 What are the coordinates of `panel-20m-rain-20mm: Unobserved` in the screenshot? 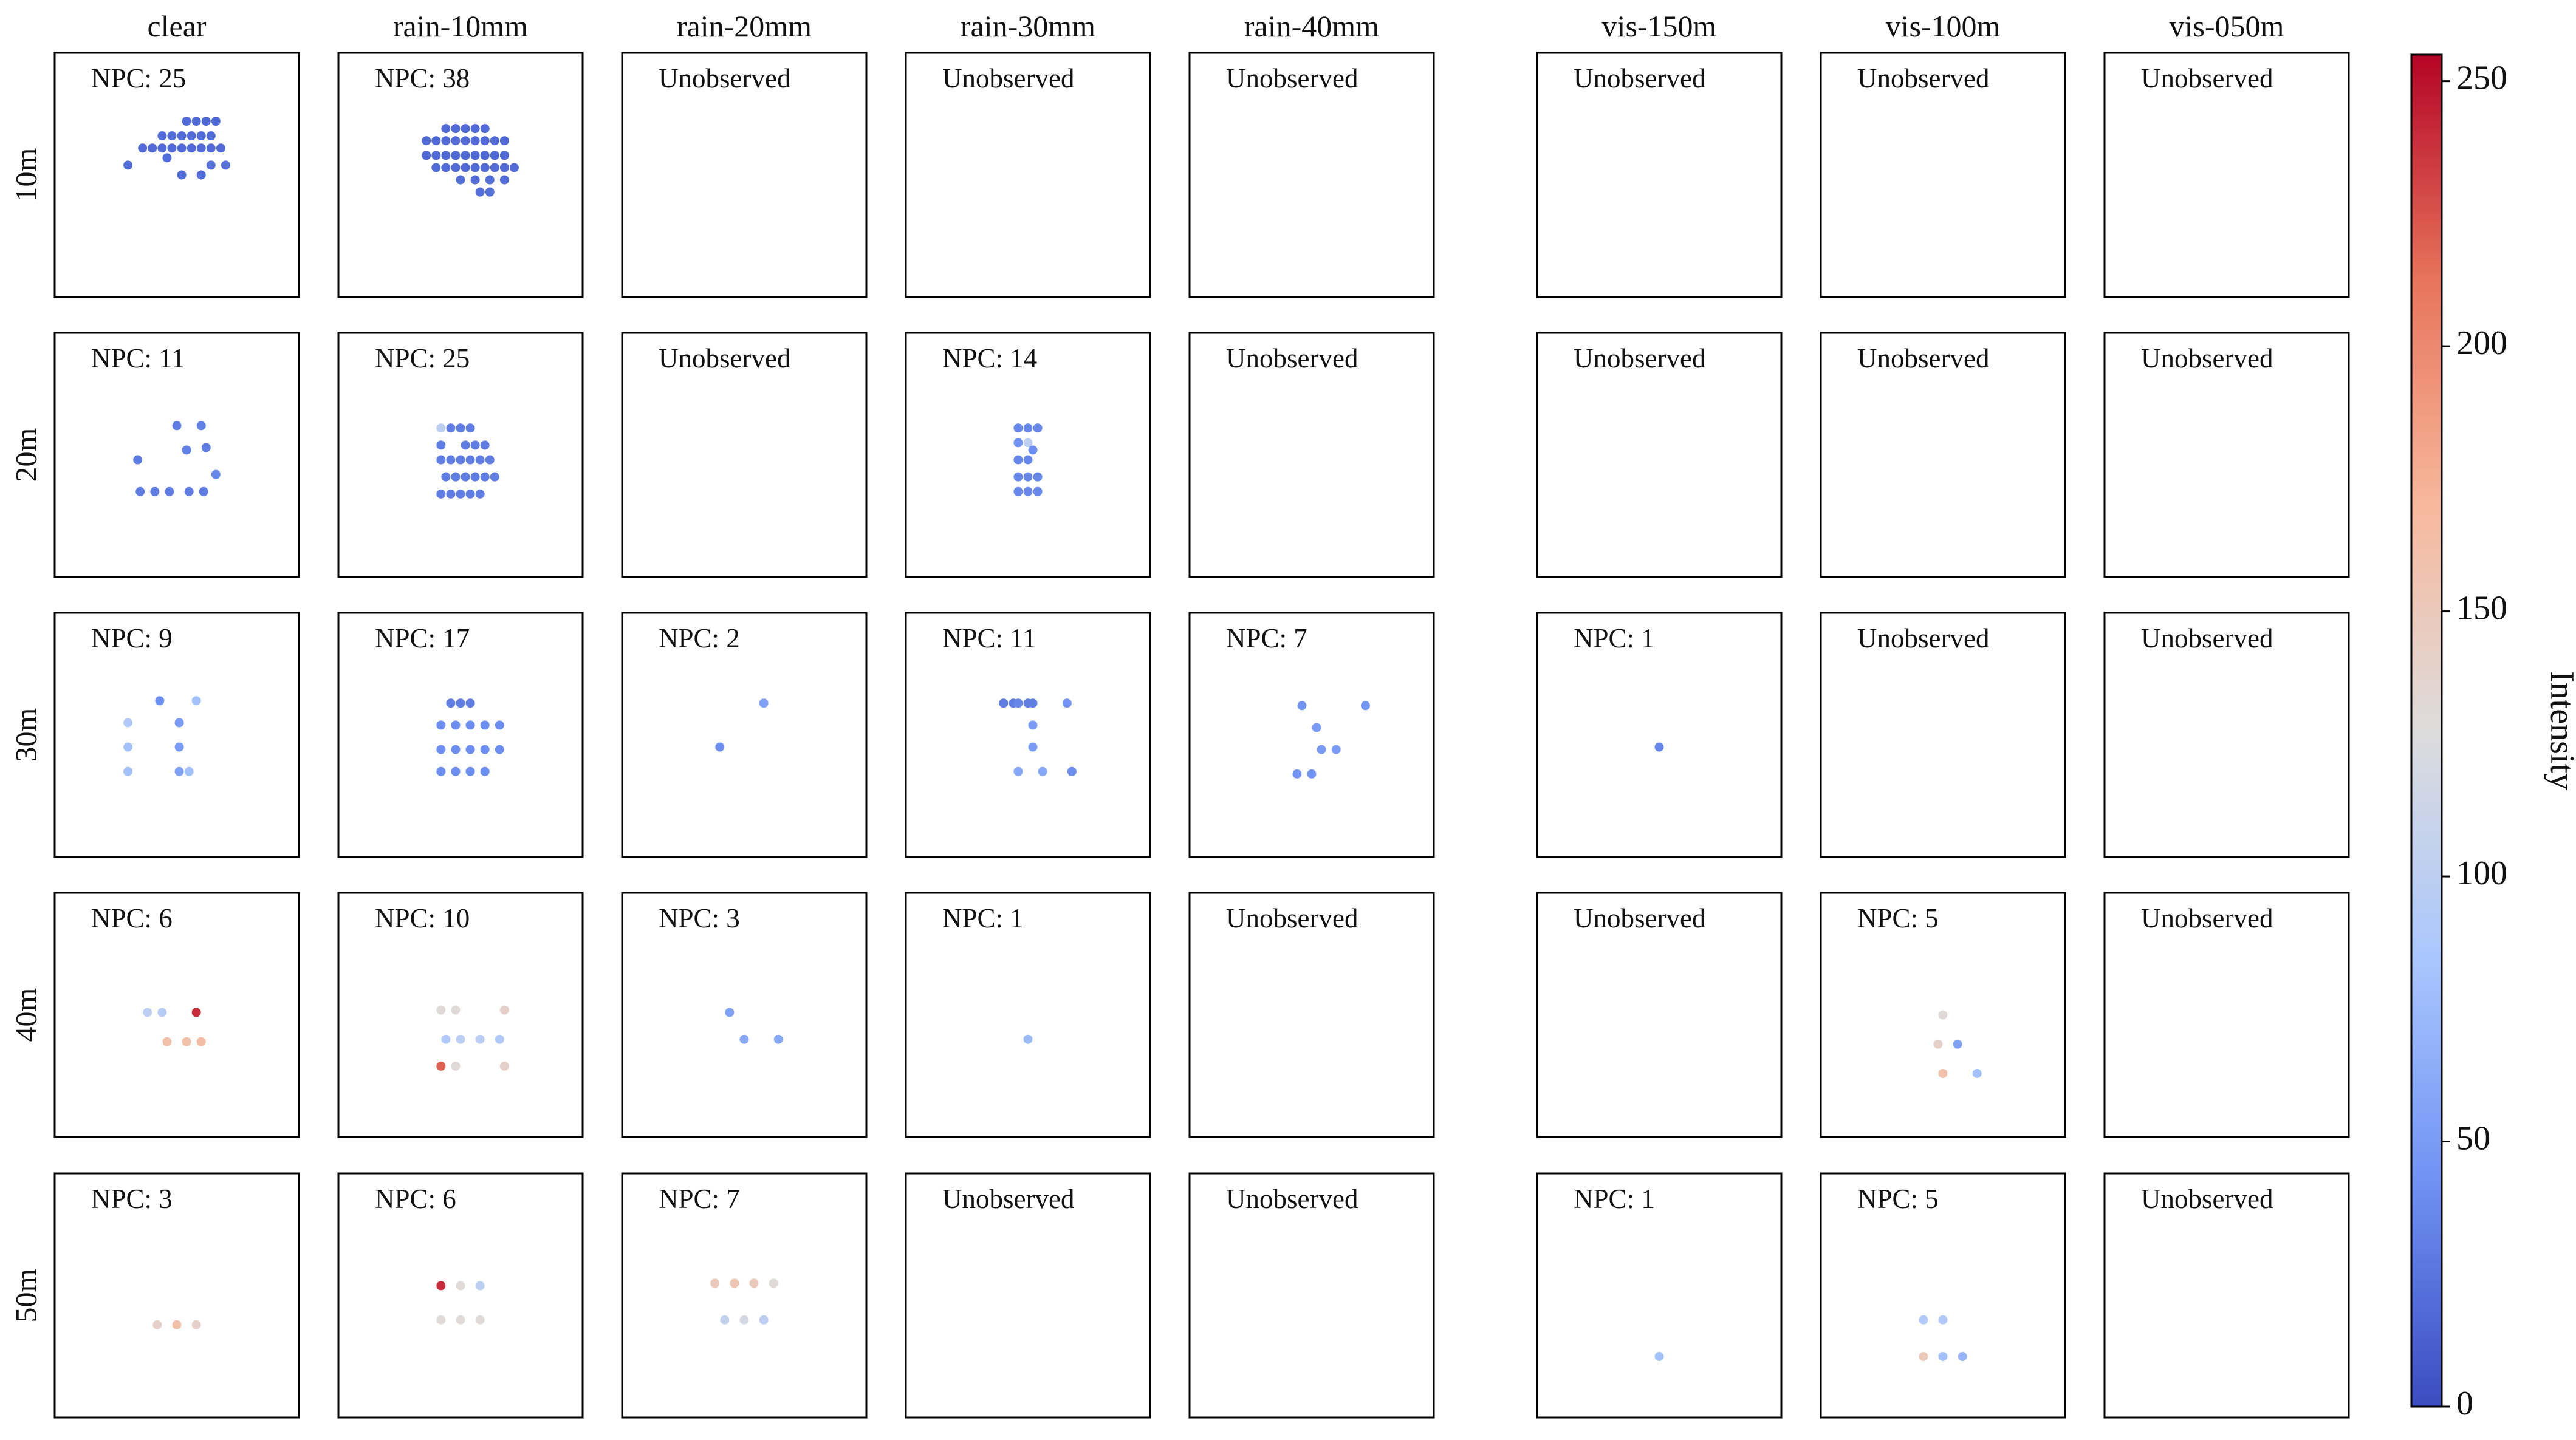 It's located at (744, 455).